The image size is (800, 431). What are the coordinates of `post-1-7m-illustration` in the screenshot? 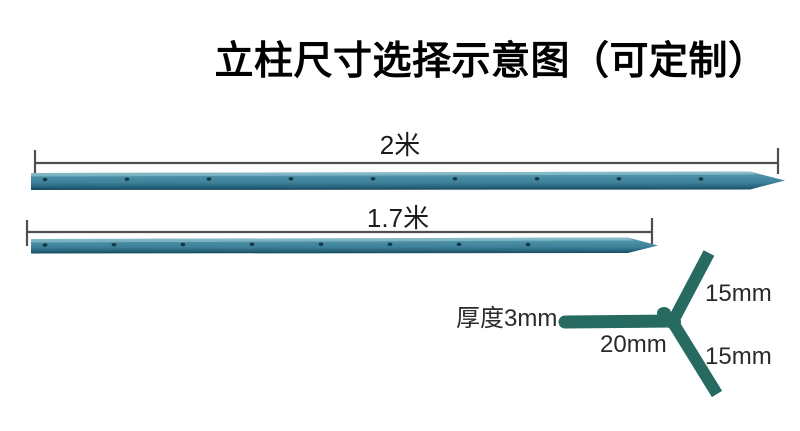 It's located at (344, 245).